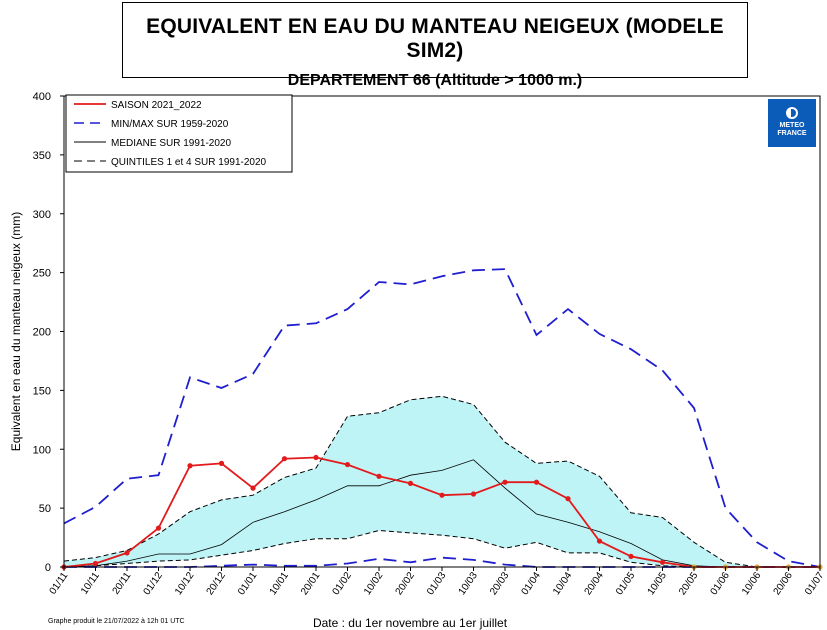 Image resolution: width=827 pixels, height=630 pixels. What do you see at coordinates (122, 583) in the screenshot?
I see `x-tick-label: 20/11` at bounding box center [122, 583].